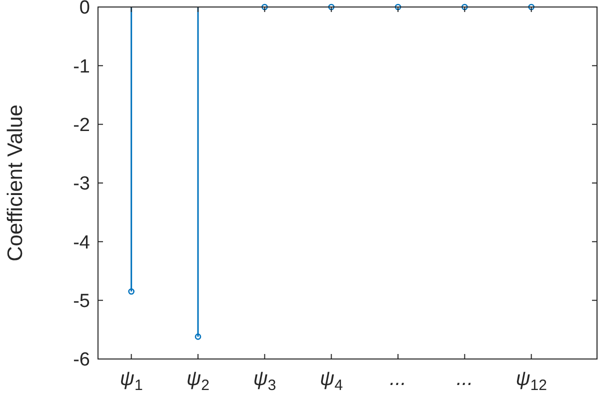  What do you see at coordinates (81, 301) in the screenshot?
I see `y-tick-label: -5` at bounding box center [81, 301].